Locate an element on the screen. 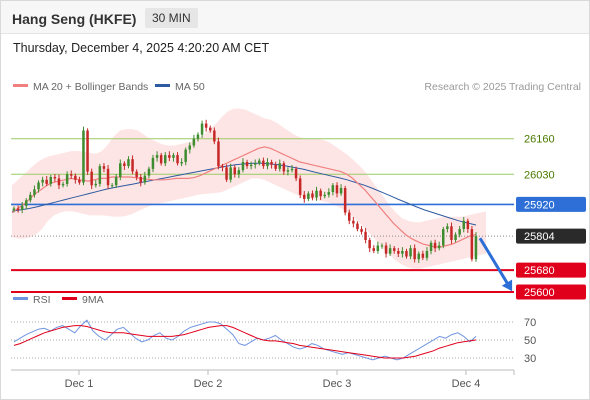 This screenshot has width=590, height=400. rsi-tick-label: 30 is located at coordinates (530, 359).